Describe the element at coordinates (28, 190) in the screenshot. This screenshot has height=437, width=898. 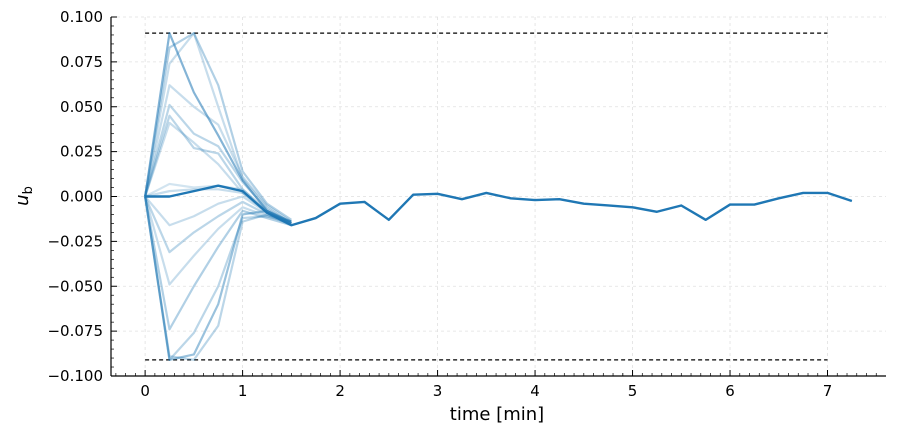
I see `y-axis-label-sub: b` at that location.